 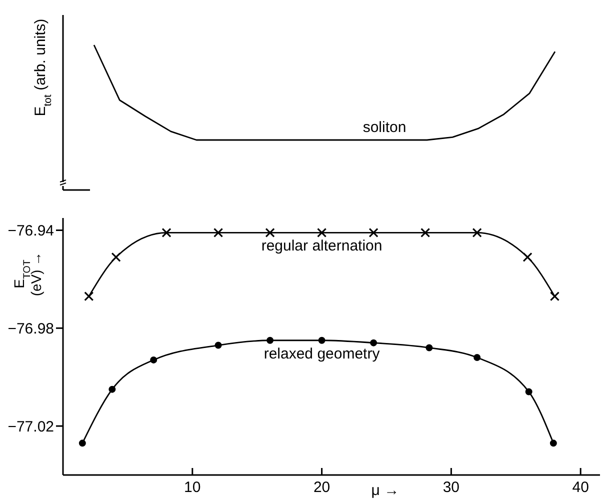 What do you see at coordinates (31, 329) in the screenshot?
I see `y-tick-label: −76.98` at bounding box center [31, 329].